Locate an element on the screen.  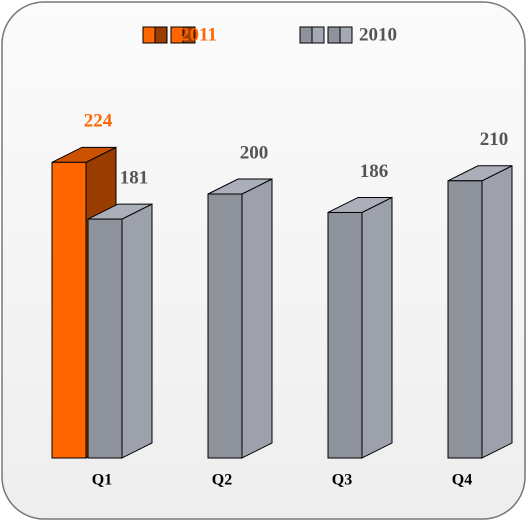
value-label: 181 is located at coordinates (134, 177).